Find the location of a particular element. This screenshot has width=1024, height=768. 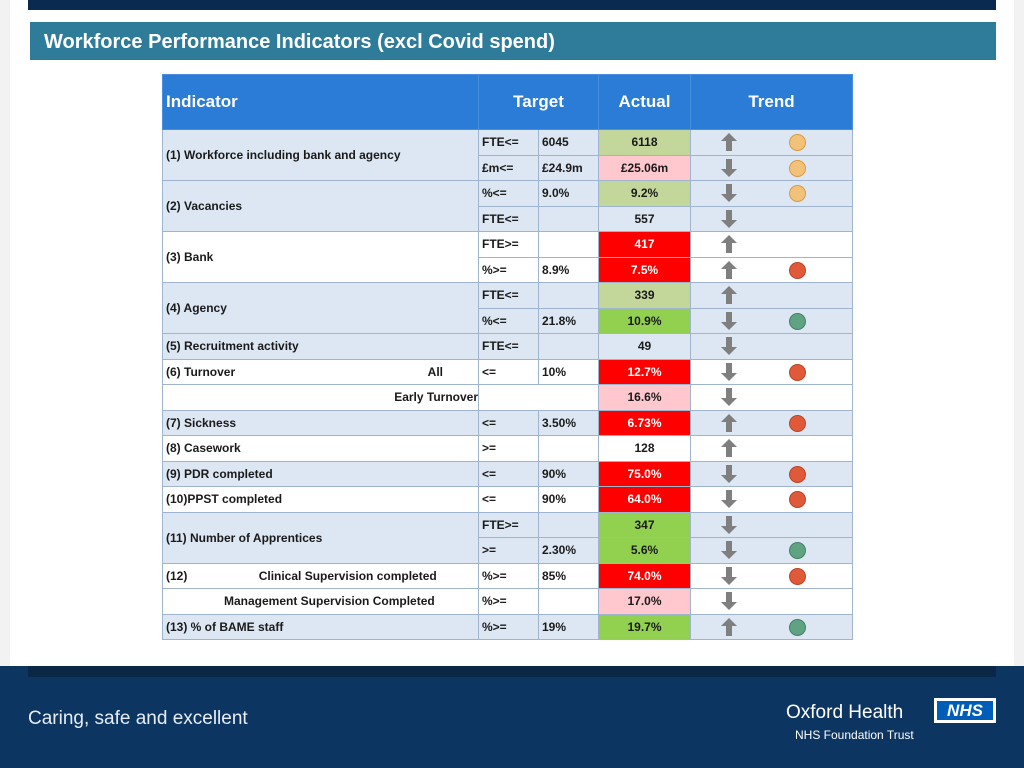

table-row: Early Turnover 16.6% is located at coordinates (508, 397).